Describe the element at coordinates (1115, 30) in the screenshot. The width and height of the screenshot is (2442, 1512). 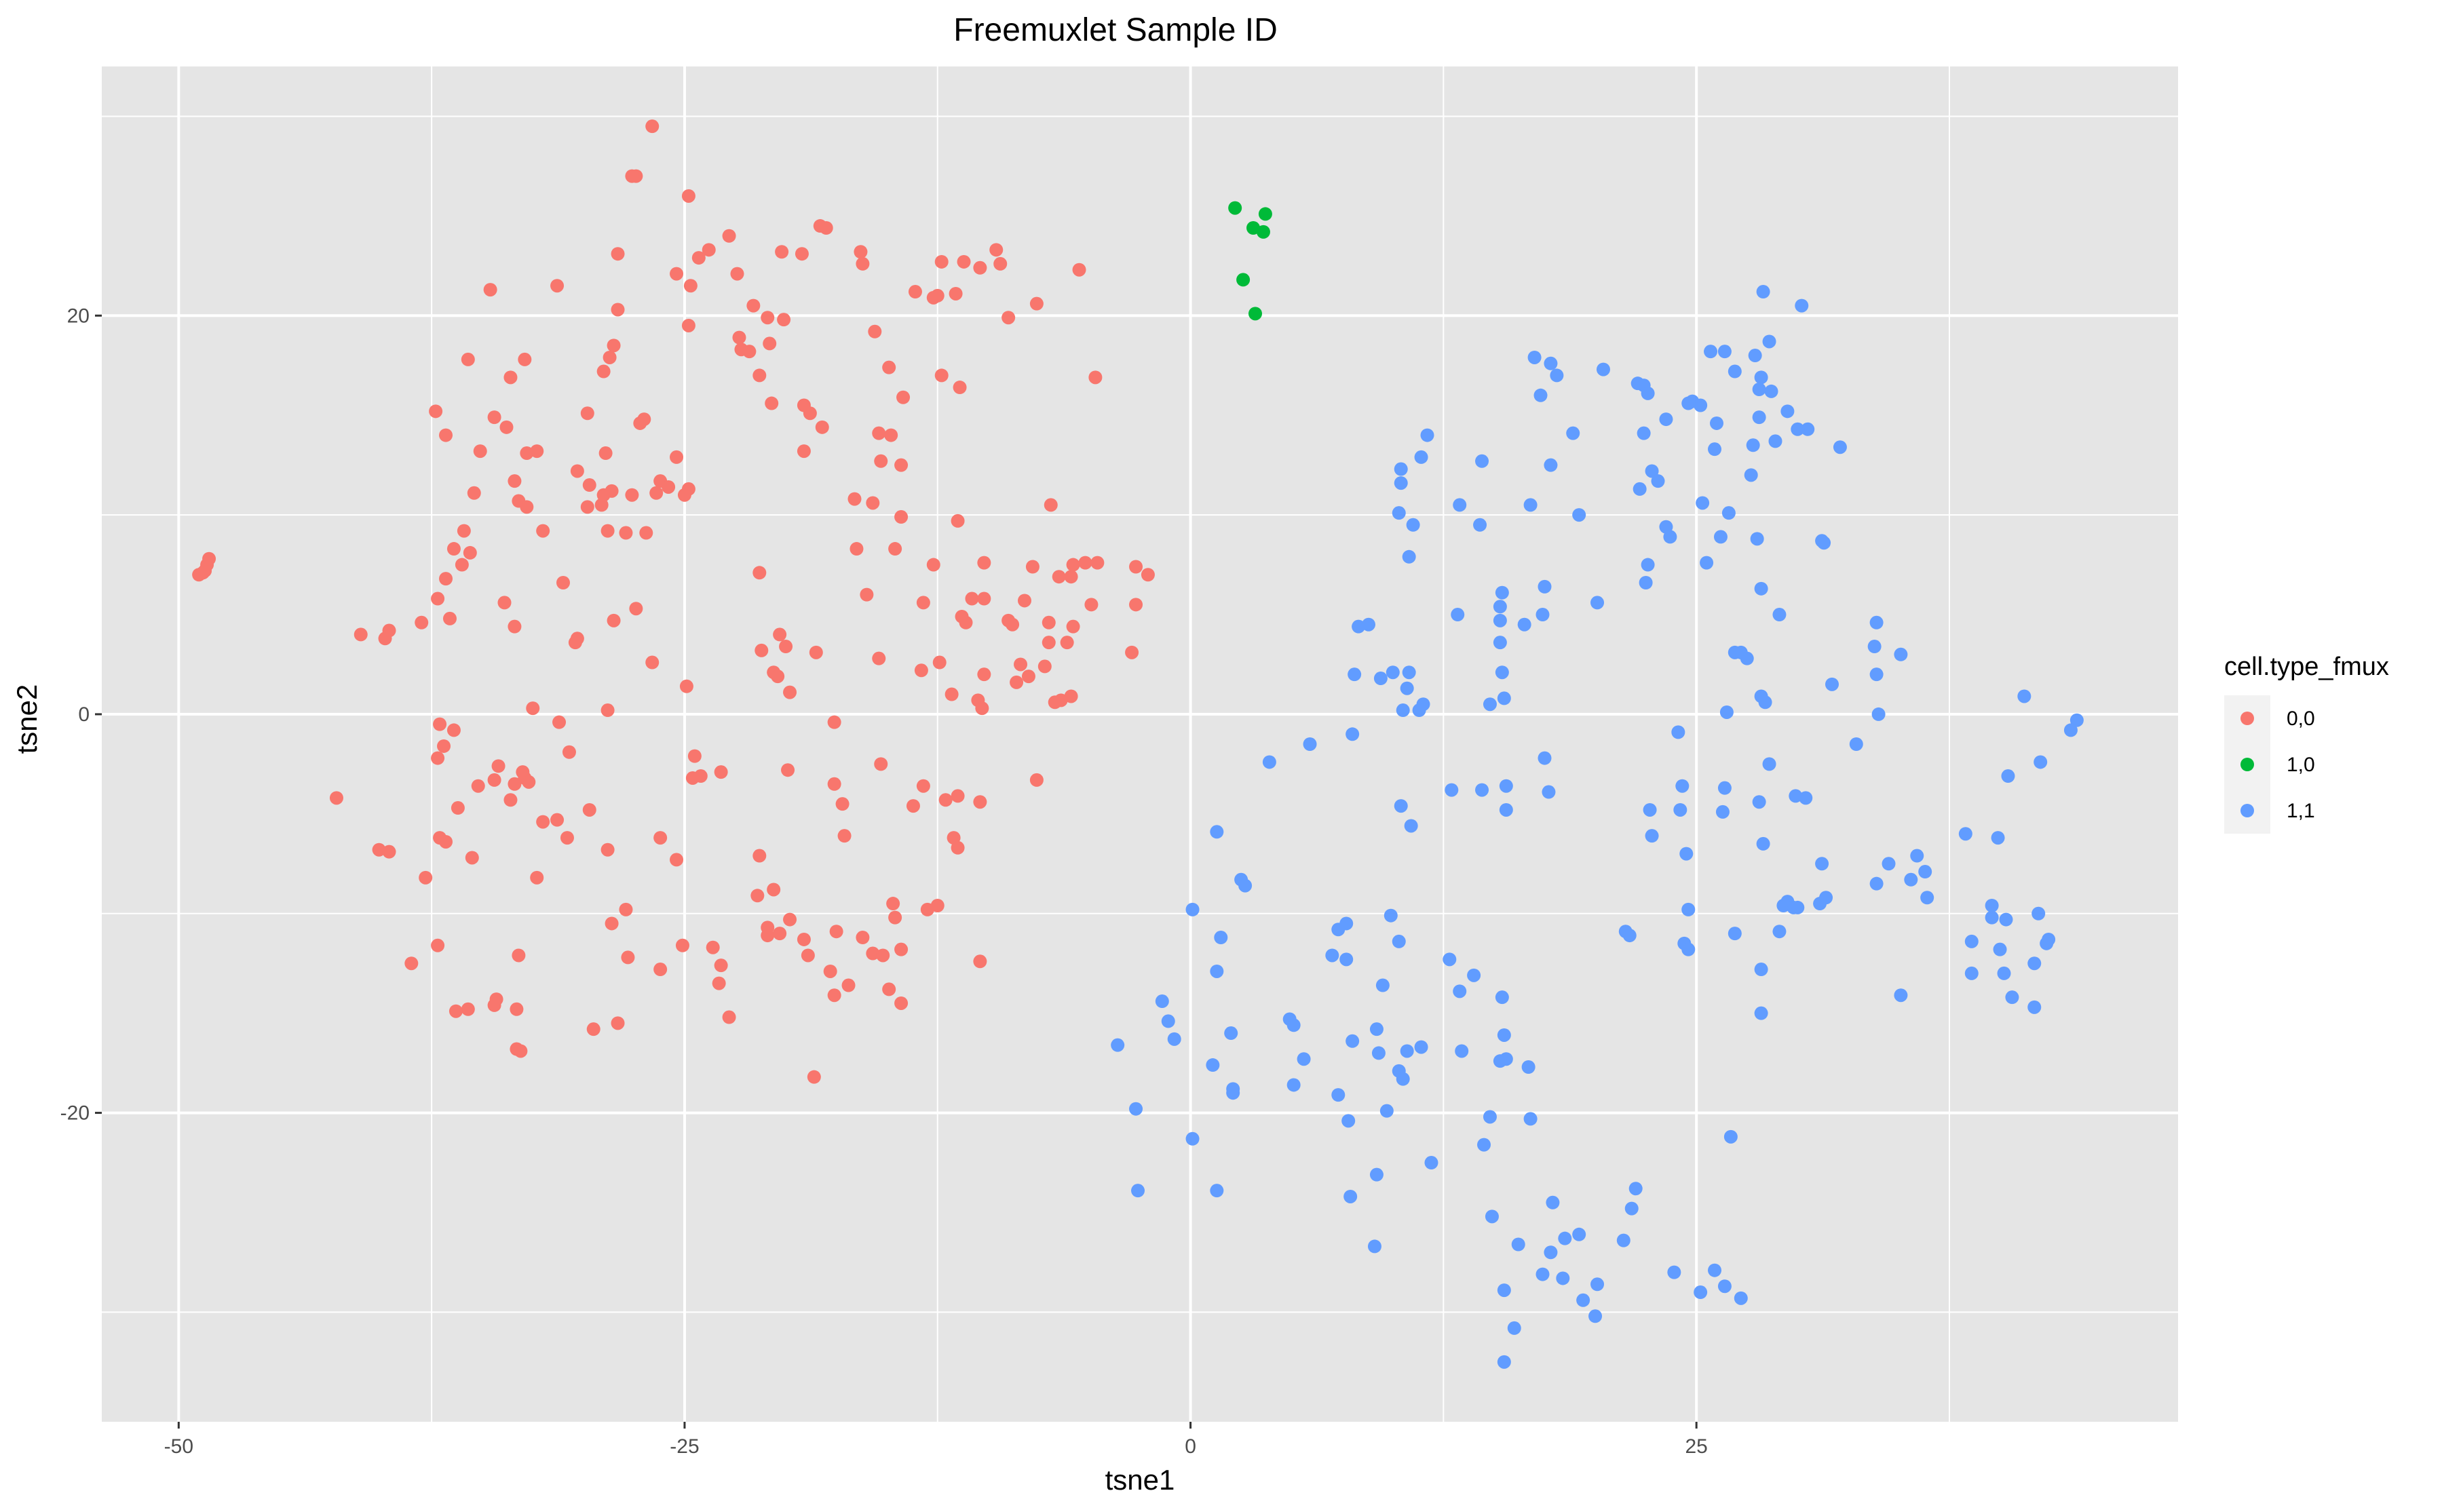
I see `chart-title: Freemuxlet Sample ID` at that location.